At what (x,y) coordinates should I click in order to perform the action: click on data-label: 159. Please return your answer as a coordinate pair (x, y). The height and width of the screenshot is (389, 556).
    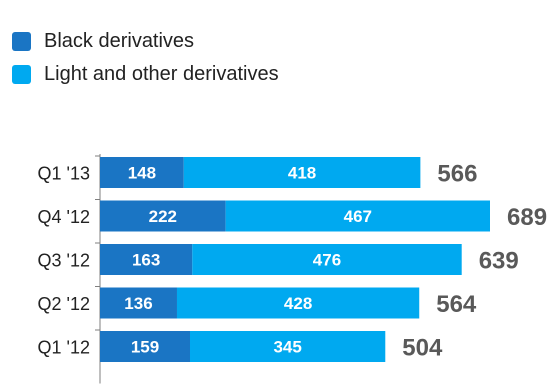
    Looking at the image, I should click on (145, 347).